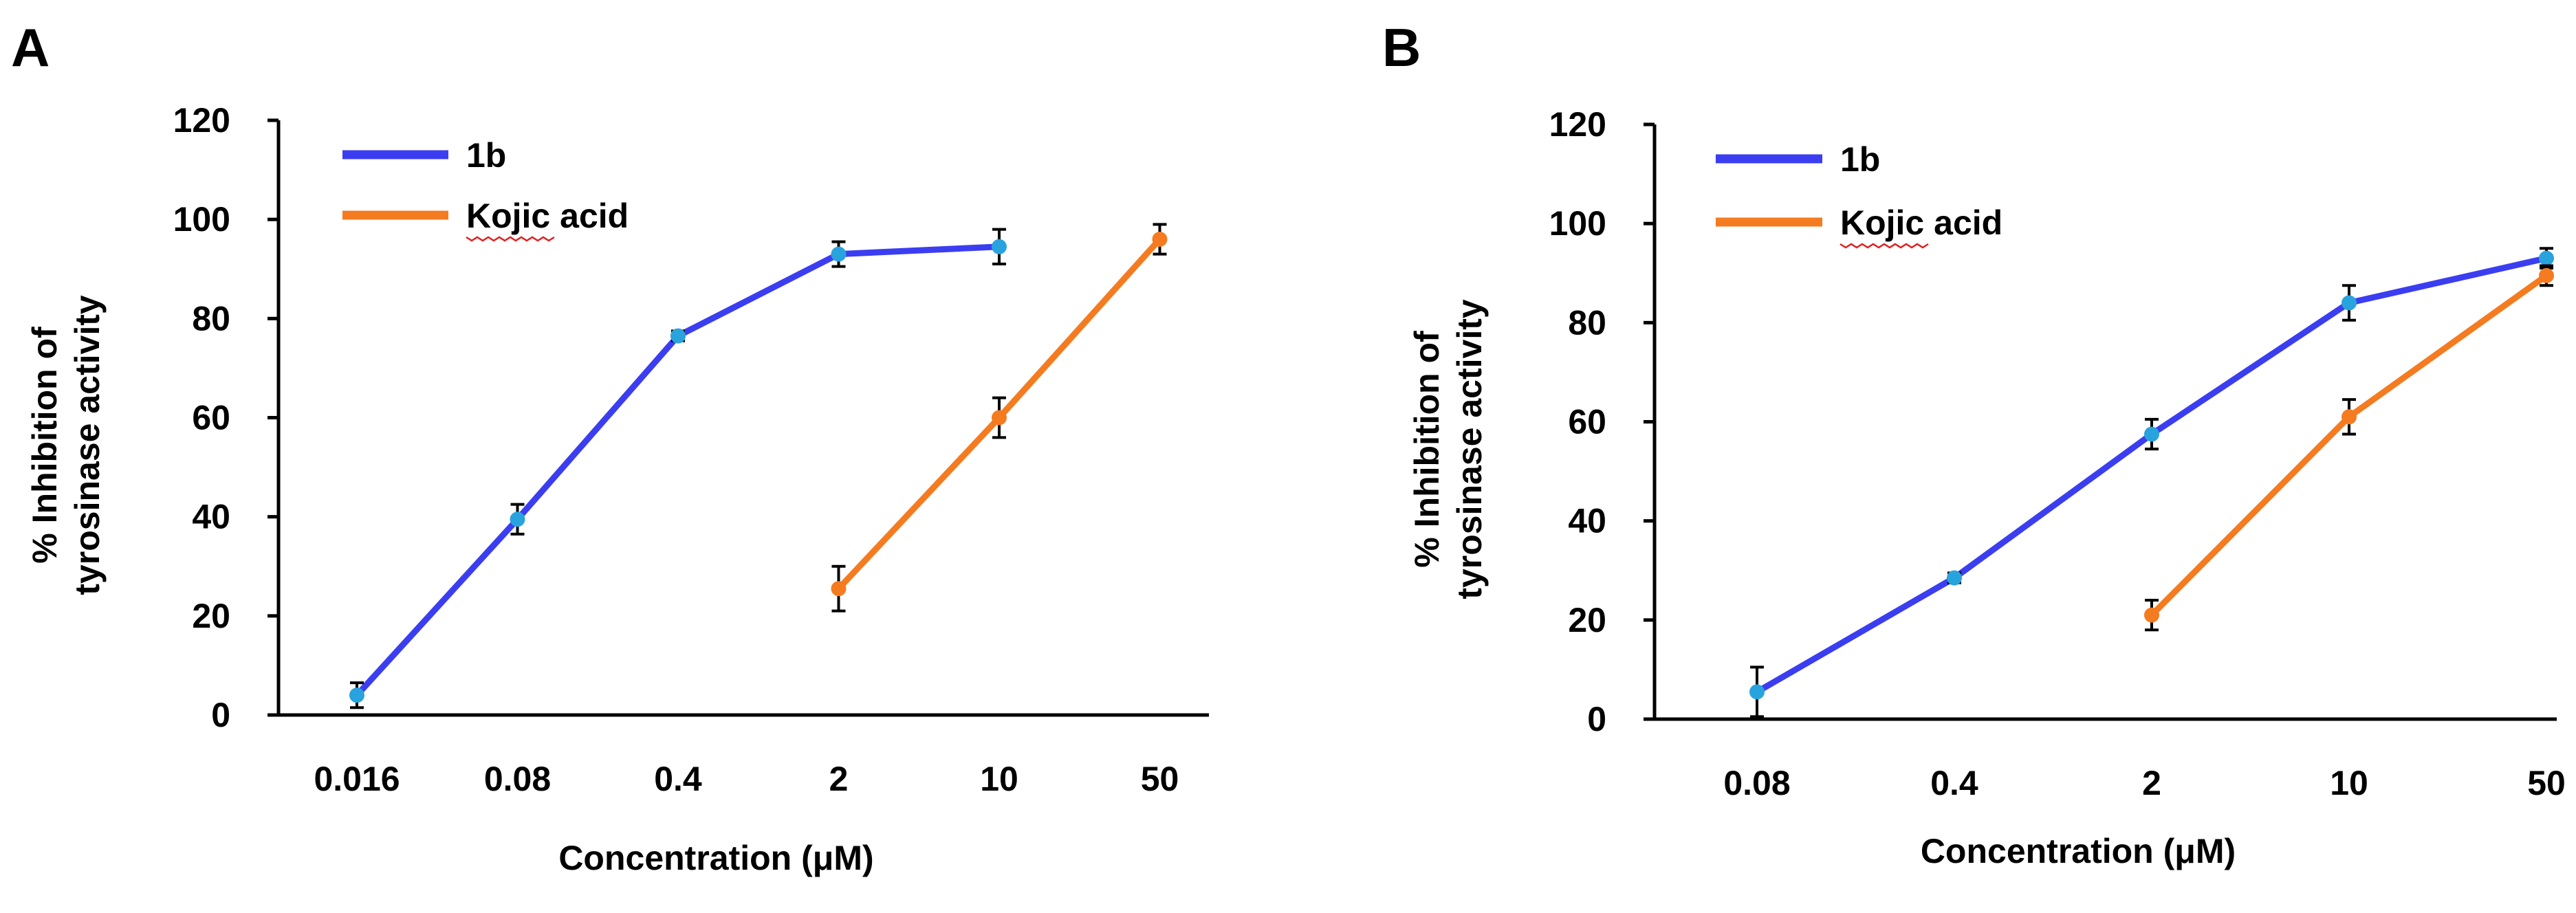  Describe the element at coordinates (999, 779) in the screenshot. I see `panel-a-x-tick-label: 10` at that location.